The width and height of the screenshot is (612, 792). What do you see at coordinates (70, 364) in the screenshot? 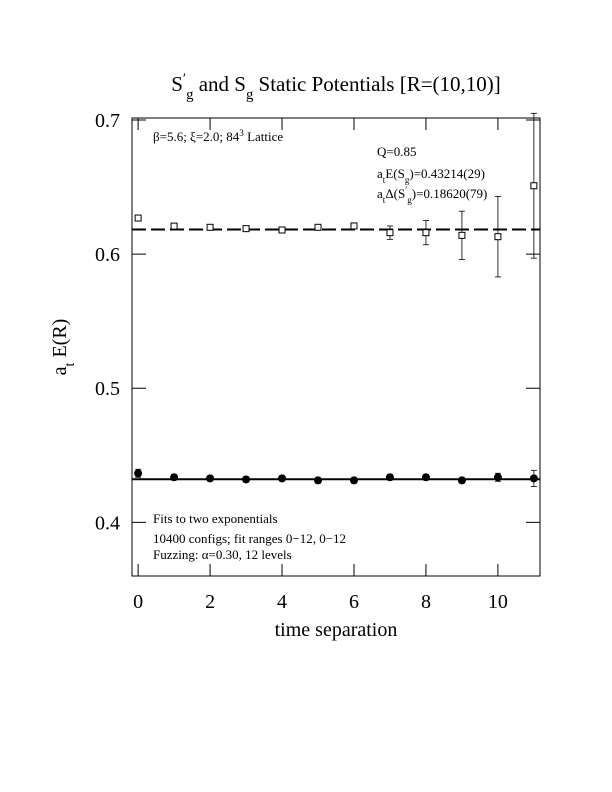
I see `y-axis-label-run: t` at bounding box center [70, 364].